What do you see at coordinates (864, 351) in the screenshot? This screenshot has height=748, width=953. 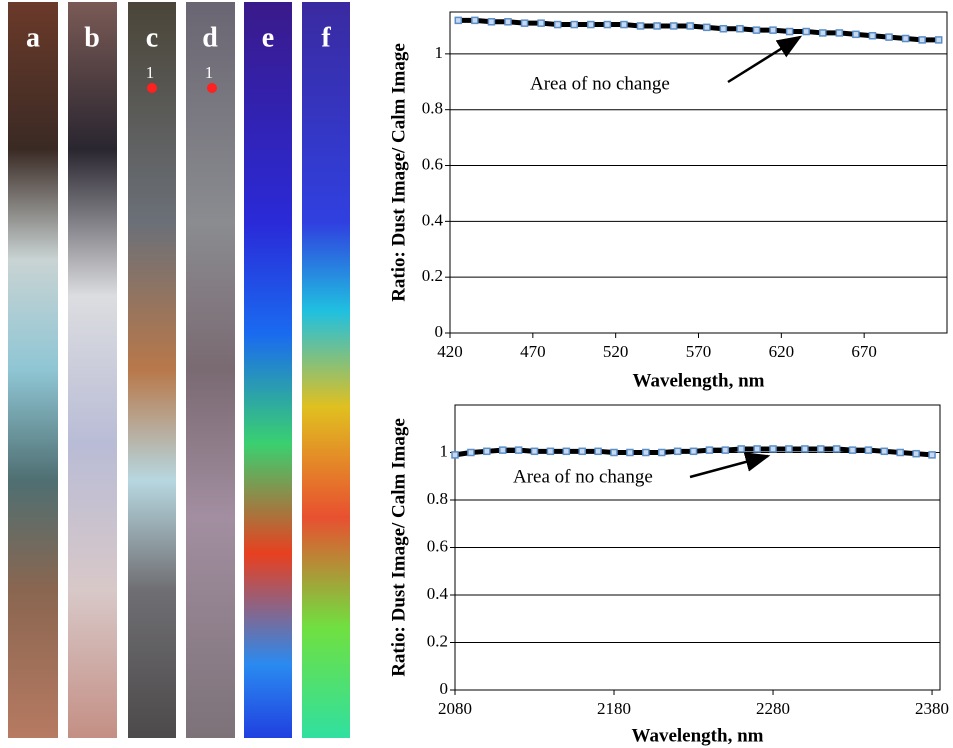 I see `x-tick-label: 670` at bounding box center [864, 351].